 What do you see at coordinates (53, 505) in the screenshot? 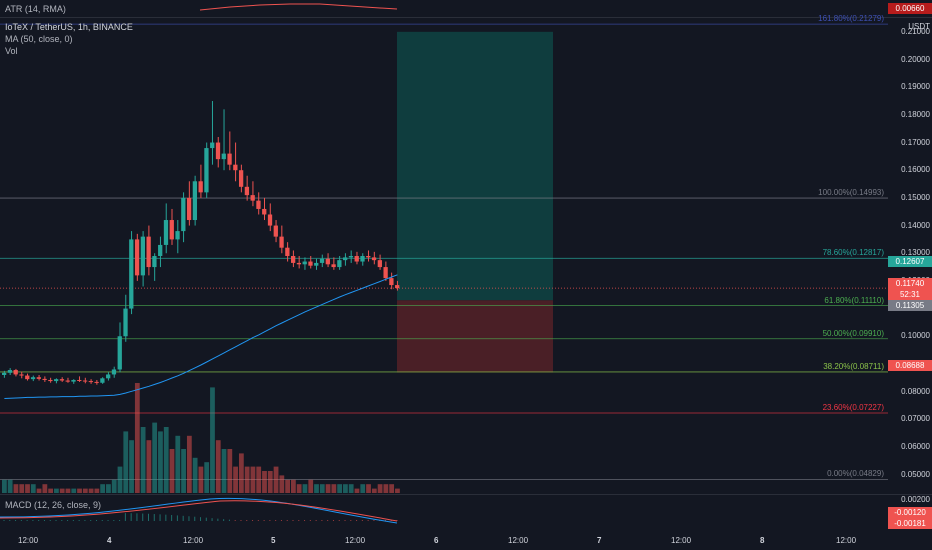
I see `macd-legend: MACD (12, 26, close, 9)` at bounding box center [53, 505].